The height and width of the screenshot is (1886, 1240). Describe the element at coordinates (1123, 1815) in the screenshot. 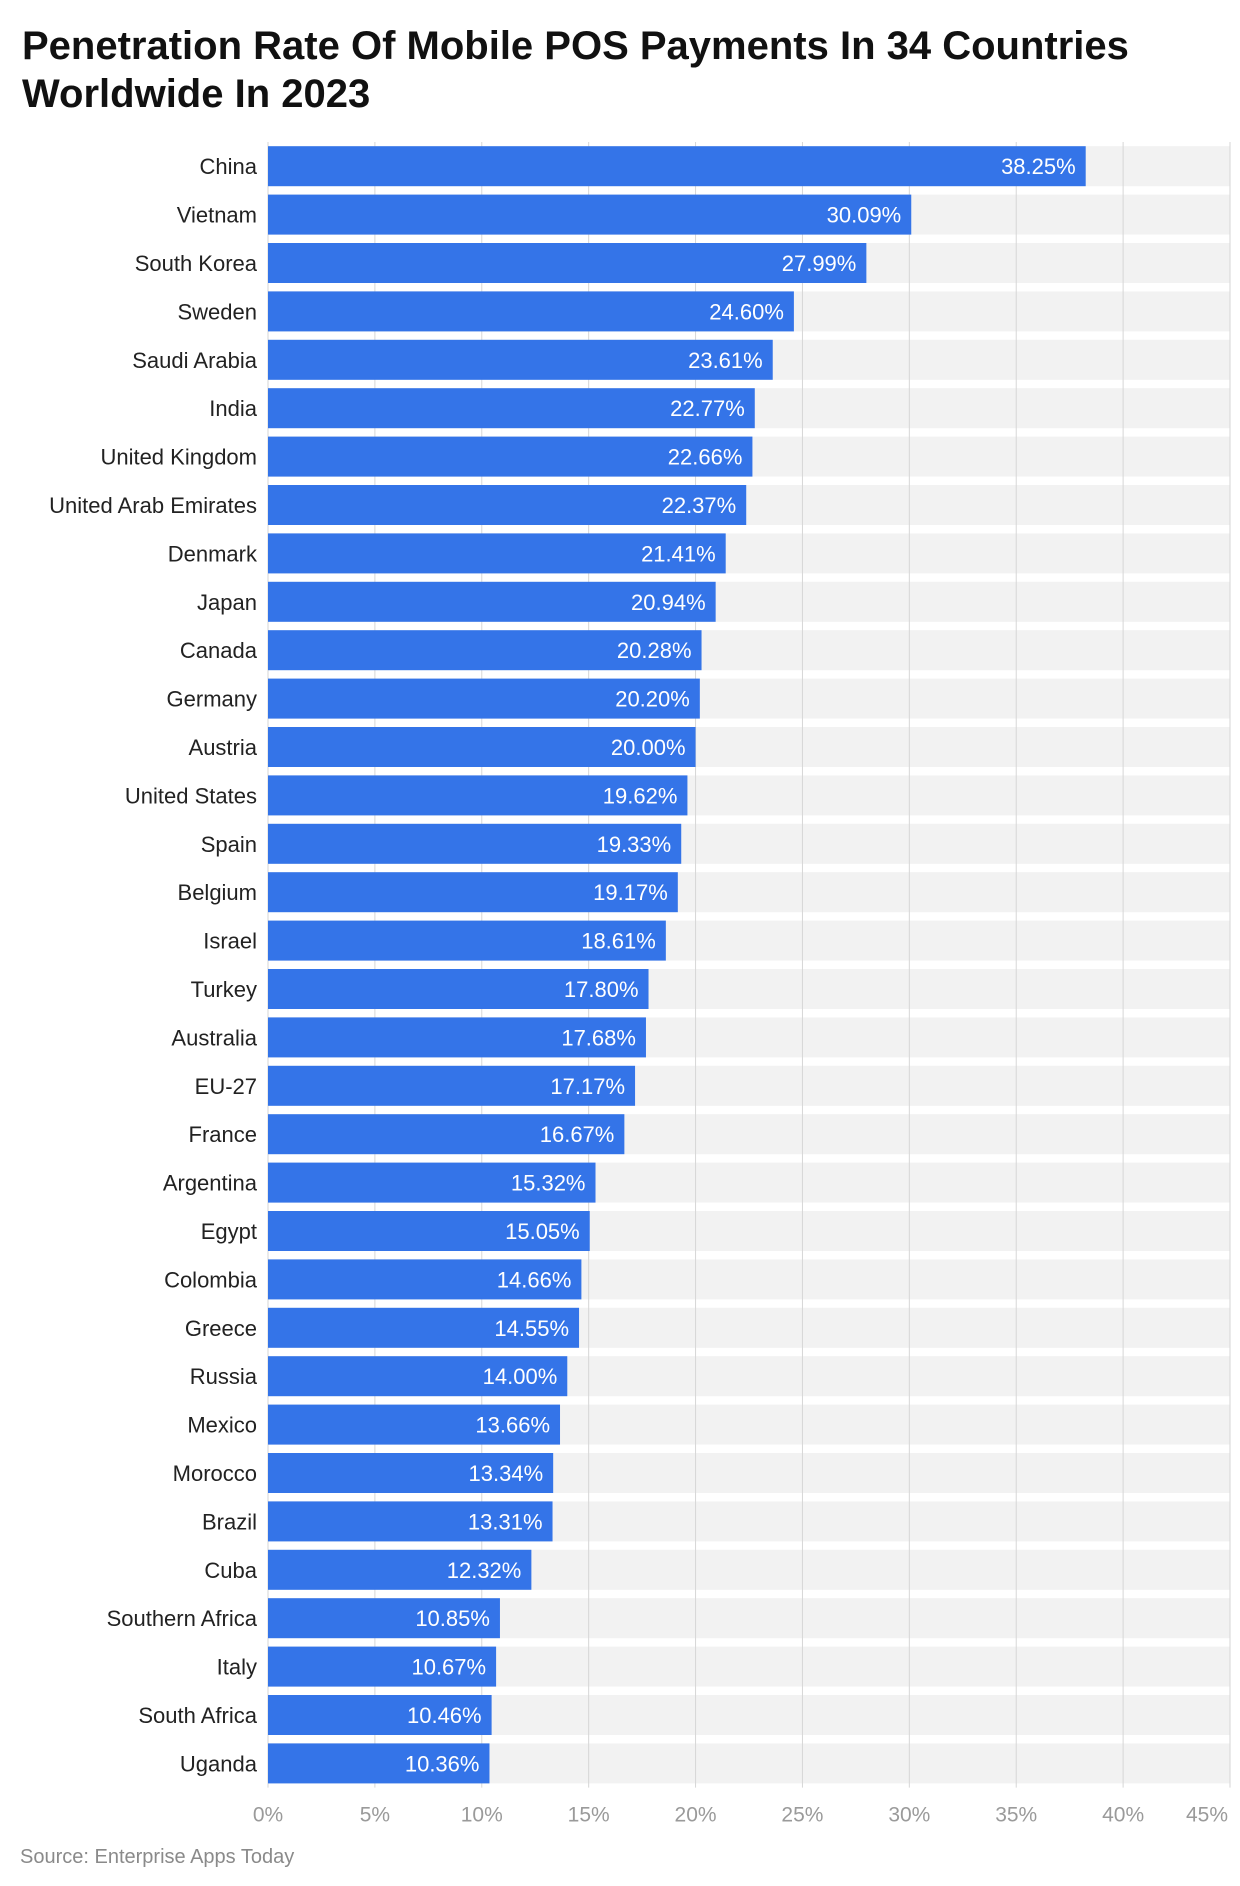

I see `x-tick-label: 40%` at that location.